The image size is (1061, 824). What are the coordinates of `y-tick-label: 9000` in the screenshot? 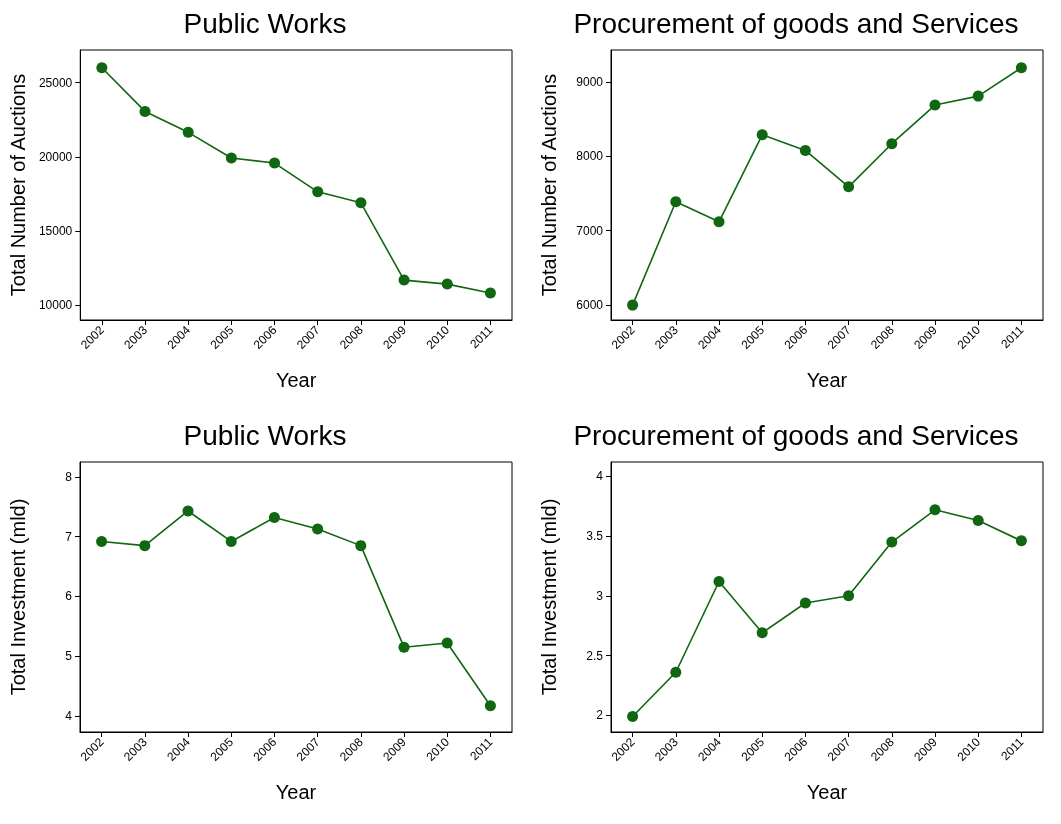 It's located at (590, 81).